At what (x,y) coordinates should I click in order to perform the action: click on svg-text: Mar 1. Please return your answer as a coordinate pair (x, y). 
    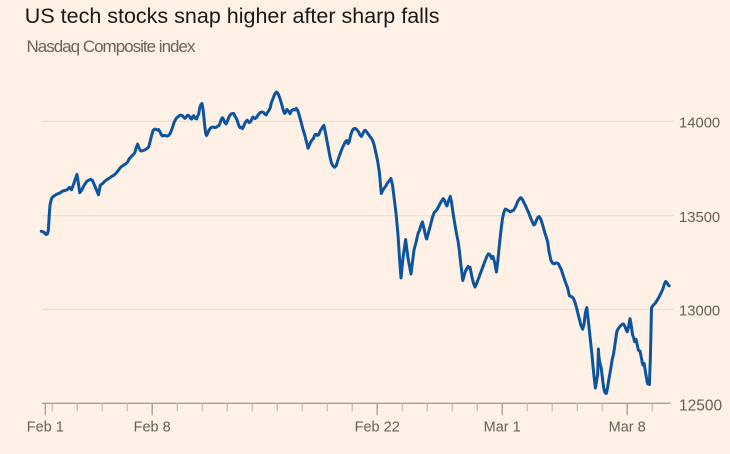
    Looking at the image, I should click on (502, 428).